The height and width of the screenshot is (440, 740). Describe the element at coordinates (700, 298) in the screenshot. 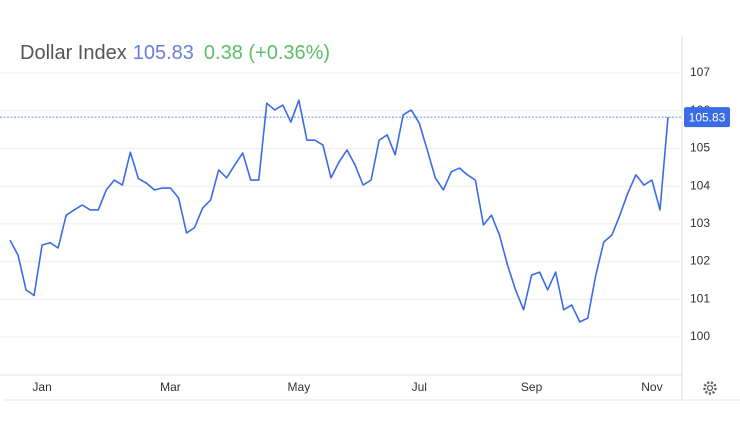

I see `y-tick-label: 101` at that location.